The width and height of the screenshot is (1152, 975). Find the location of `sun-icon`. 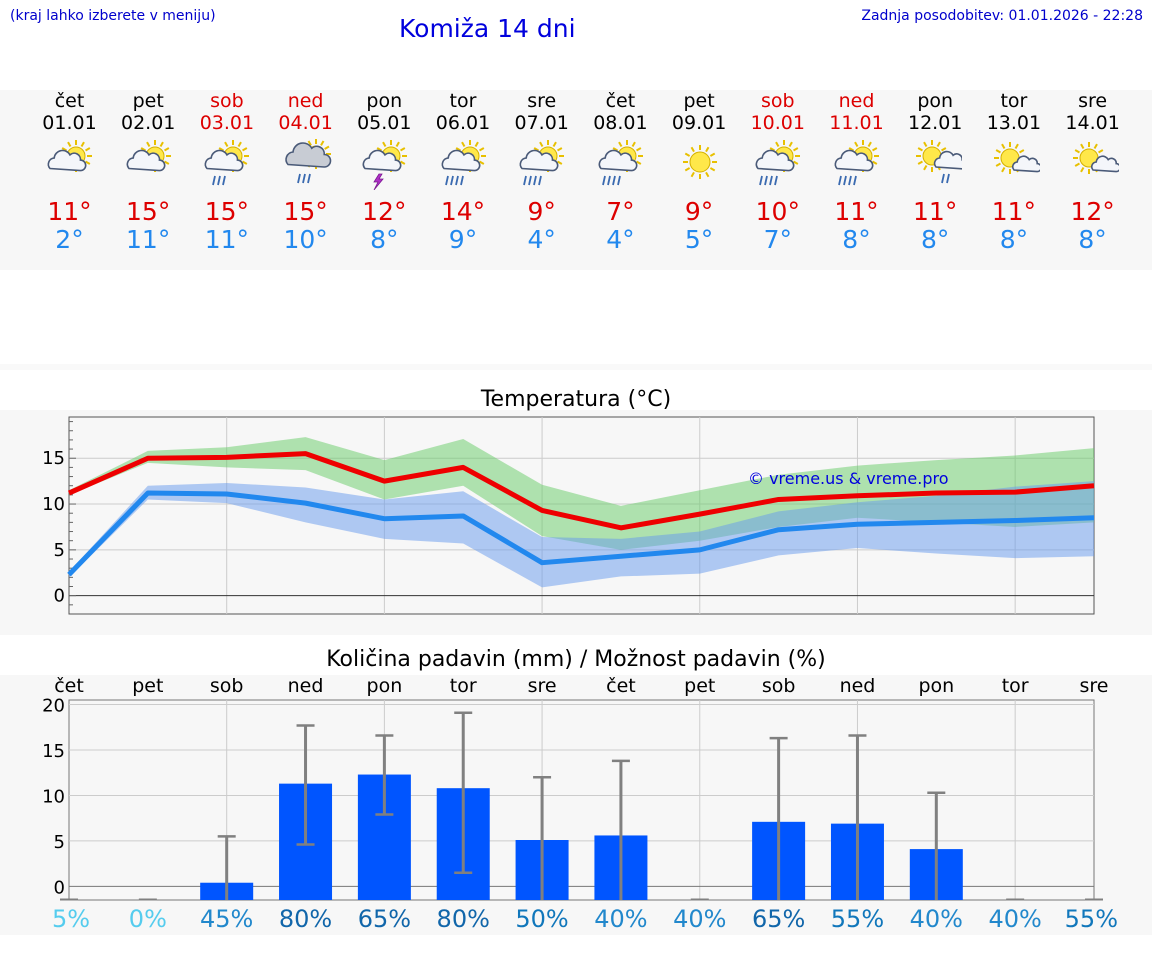

sun-icon is located at coordinates (699, 162).